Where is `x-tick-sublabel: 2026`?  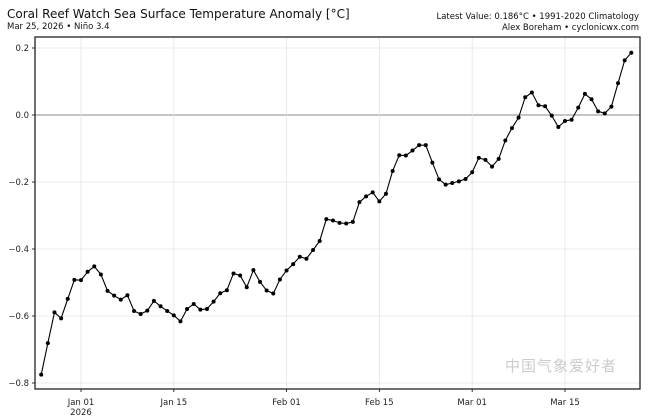 x-tick-sublabel: 2026 is located at coordinates (81, 413).